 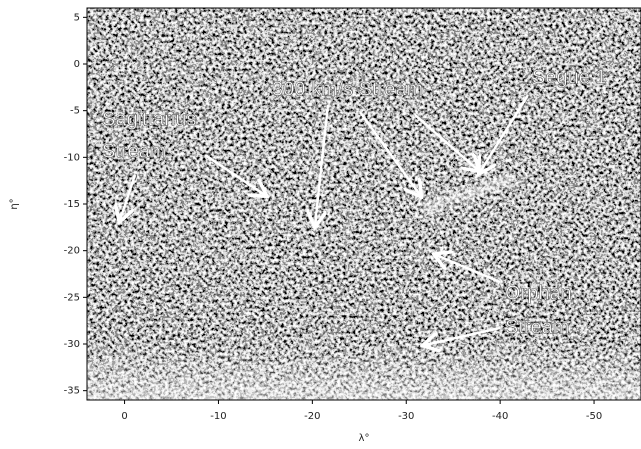 I want to click on annotation: 300 km/s Stream, so click(x=347, y=89).